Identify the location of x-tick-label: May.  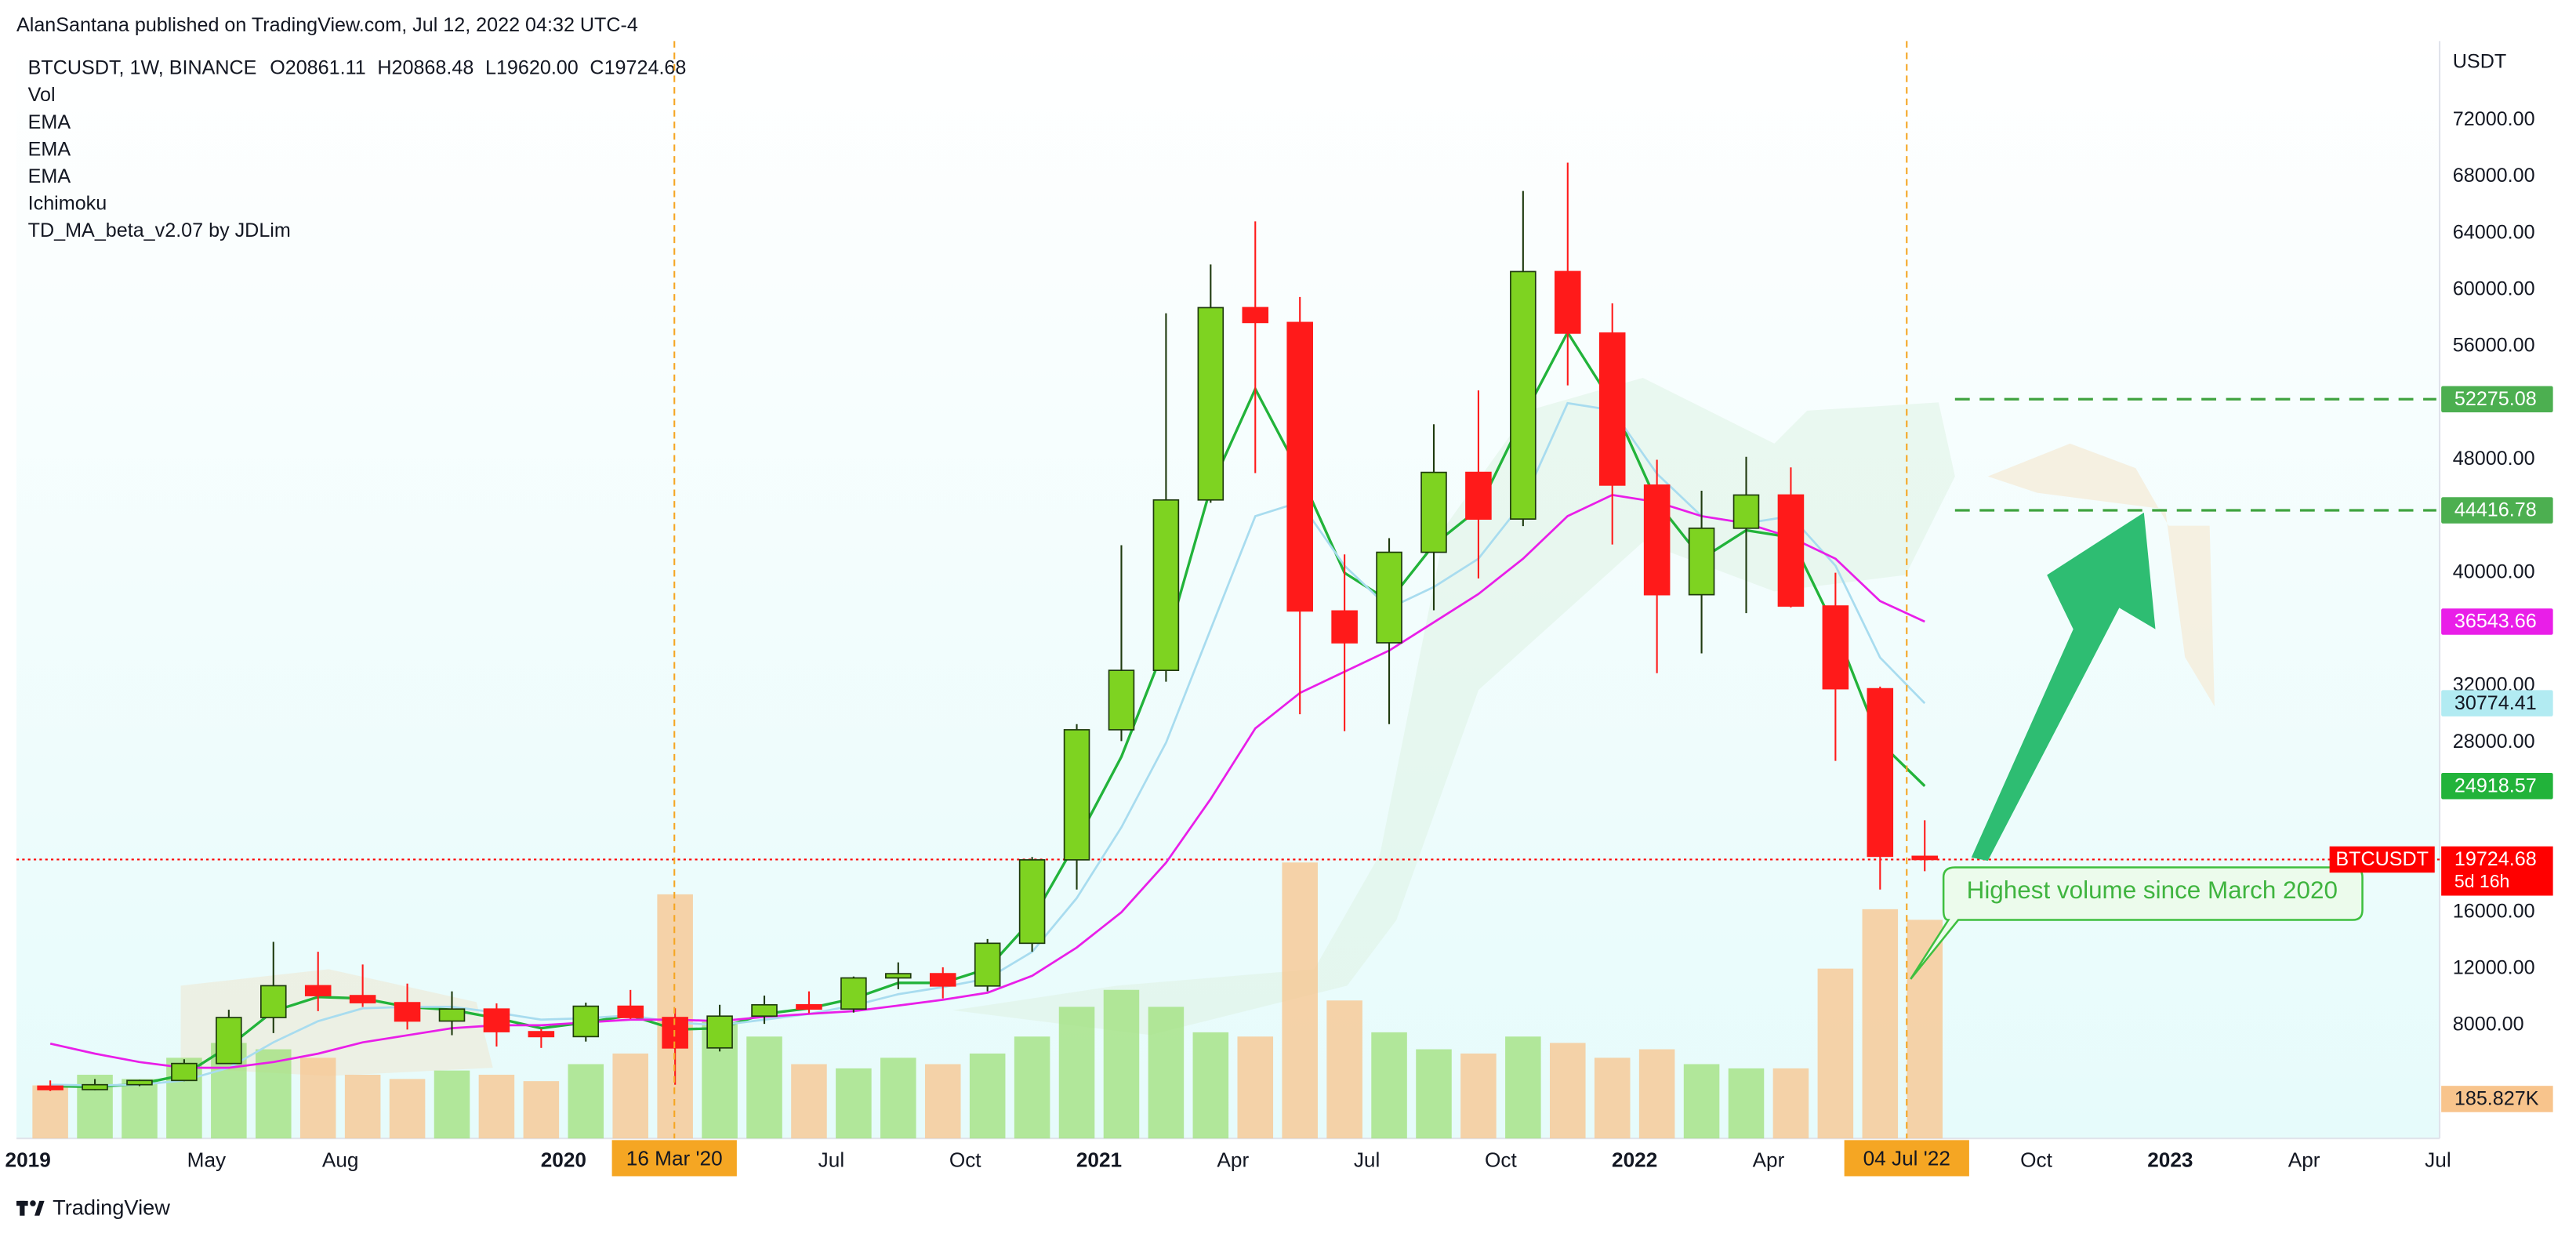
(207, 1160).